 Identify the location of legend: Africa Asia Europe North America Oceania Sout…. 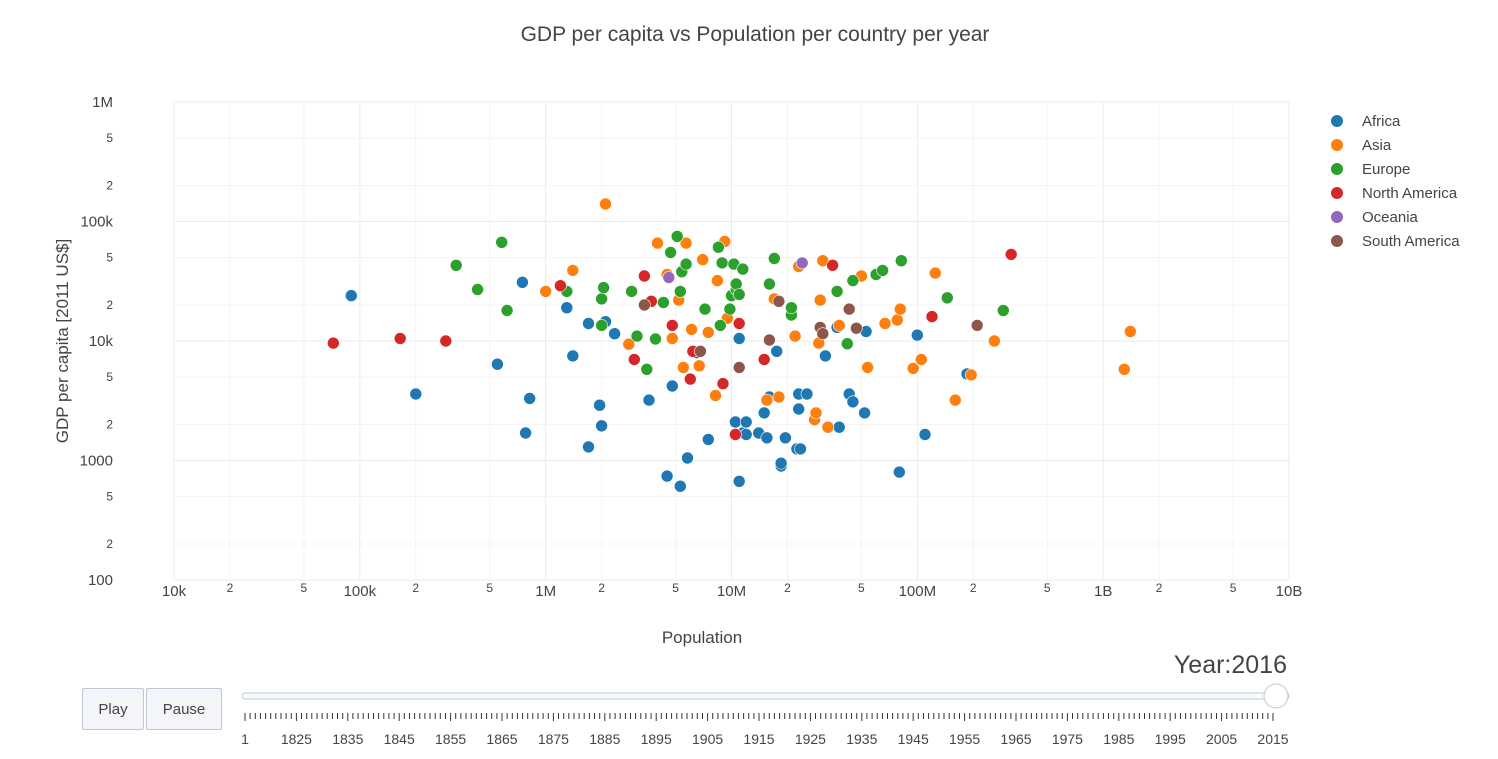
(1395, 181).